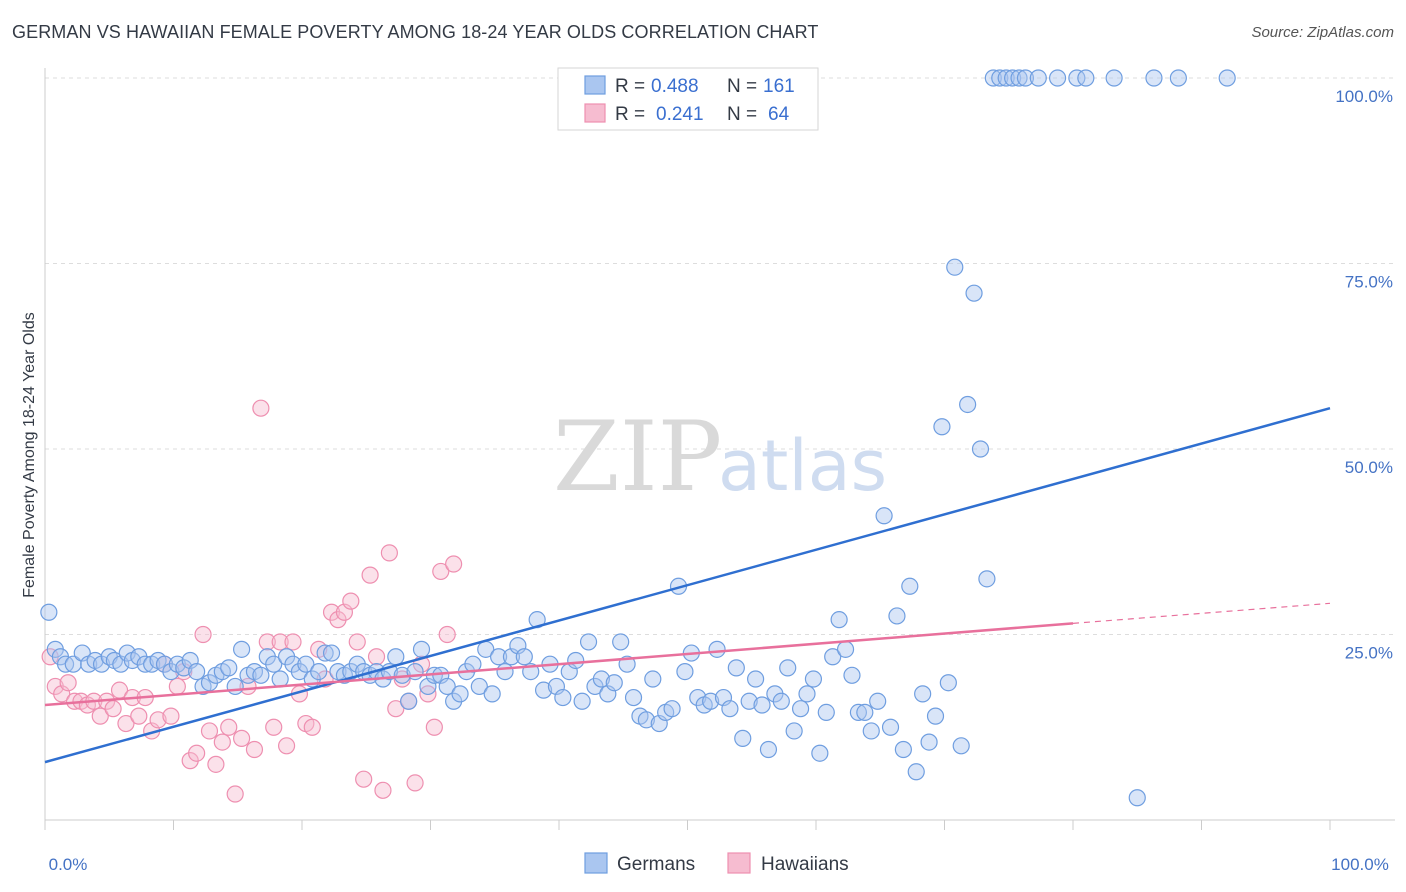  What do you see at coordinates (595, 85) in the screenshot?
I see `legend-swatch-germans` at bounding box center [595, 85].